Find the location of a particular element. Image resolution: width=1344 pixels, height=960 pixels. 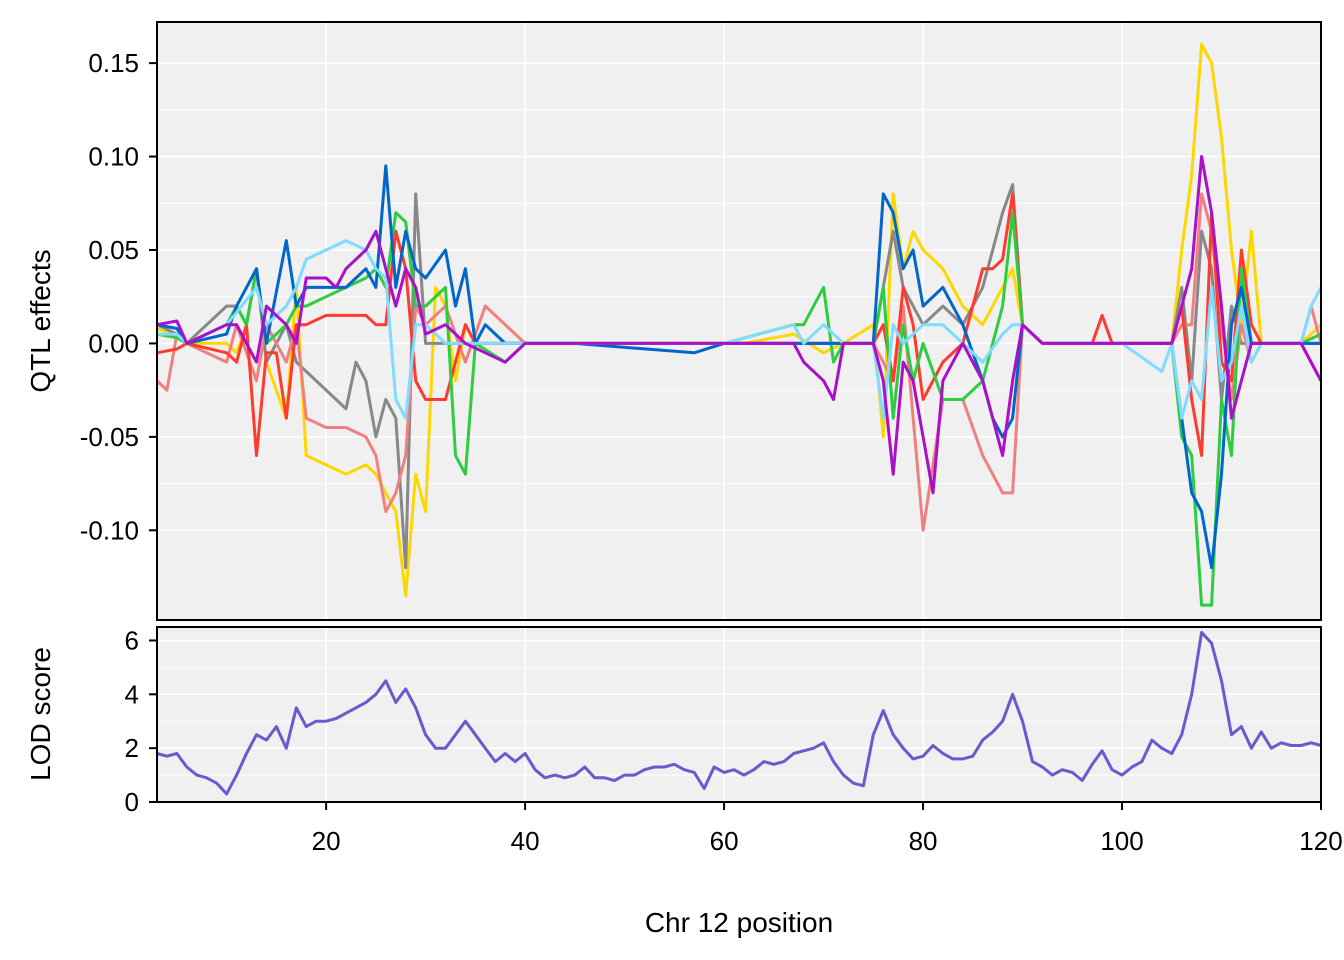

x-axis-title: Chr 12 position is located at coordinates (739, 922).